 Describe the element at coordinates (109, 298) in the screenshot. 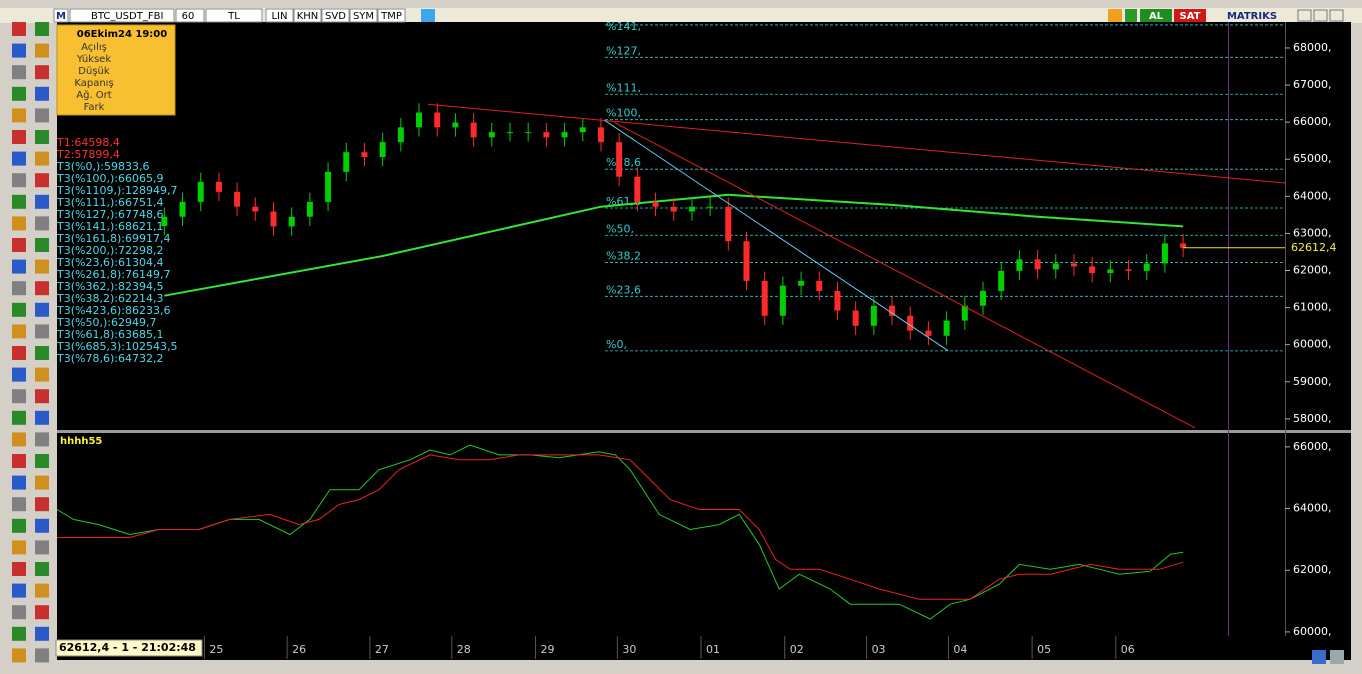

I see `fib-list-item: T3(%38,2):62214,3` at that location.